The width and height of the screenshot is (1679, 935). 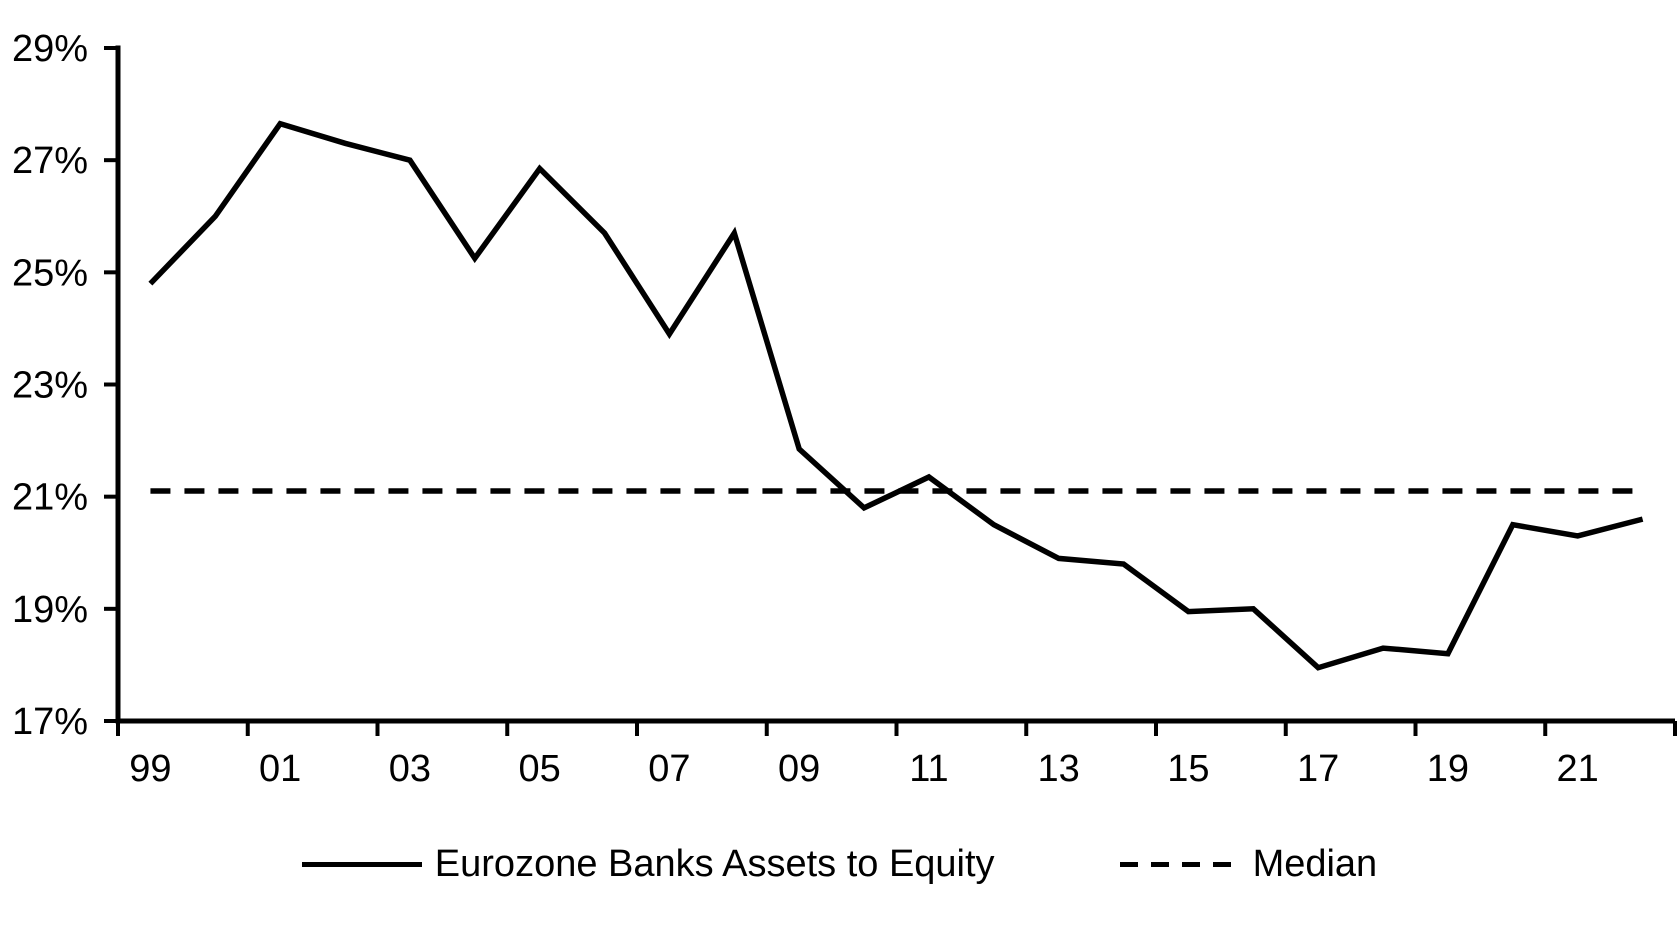 I want to click on x-tick-label: 99, so click(x=150, y=769).